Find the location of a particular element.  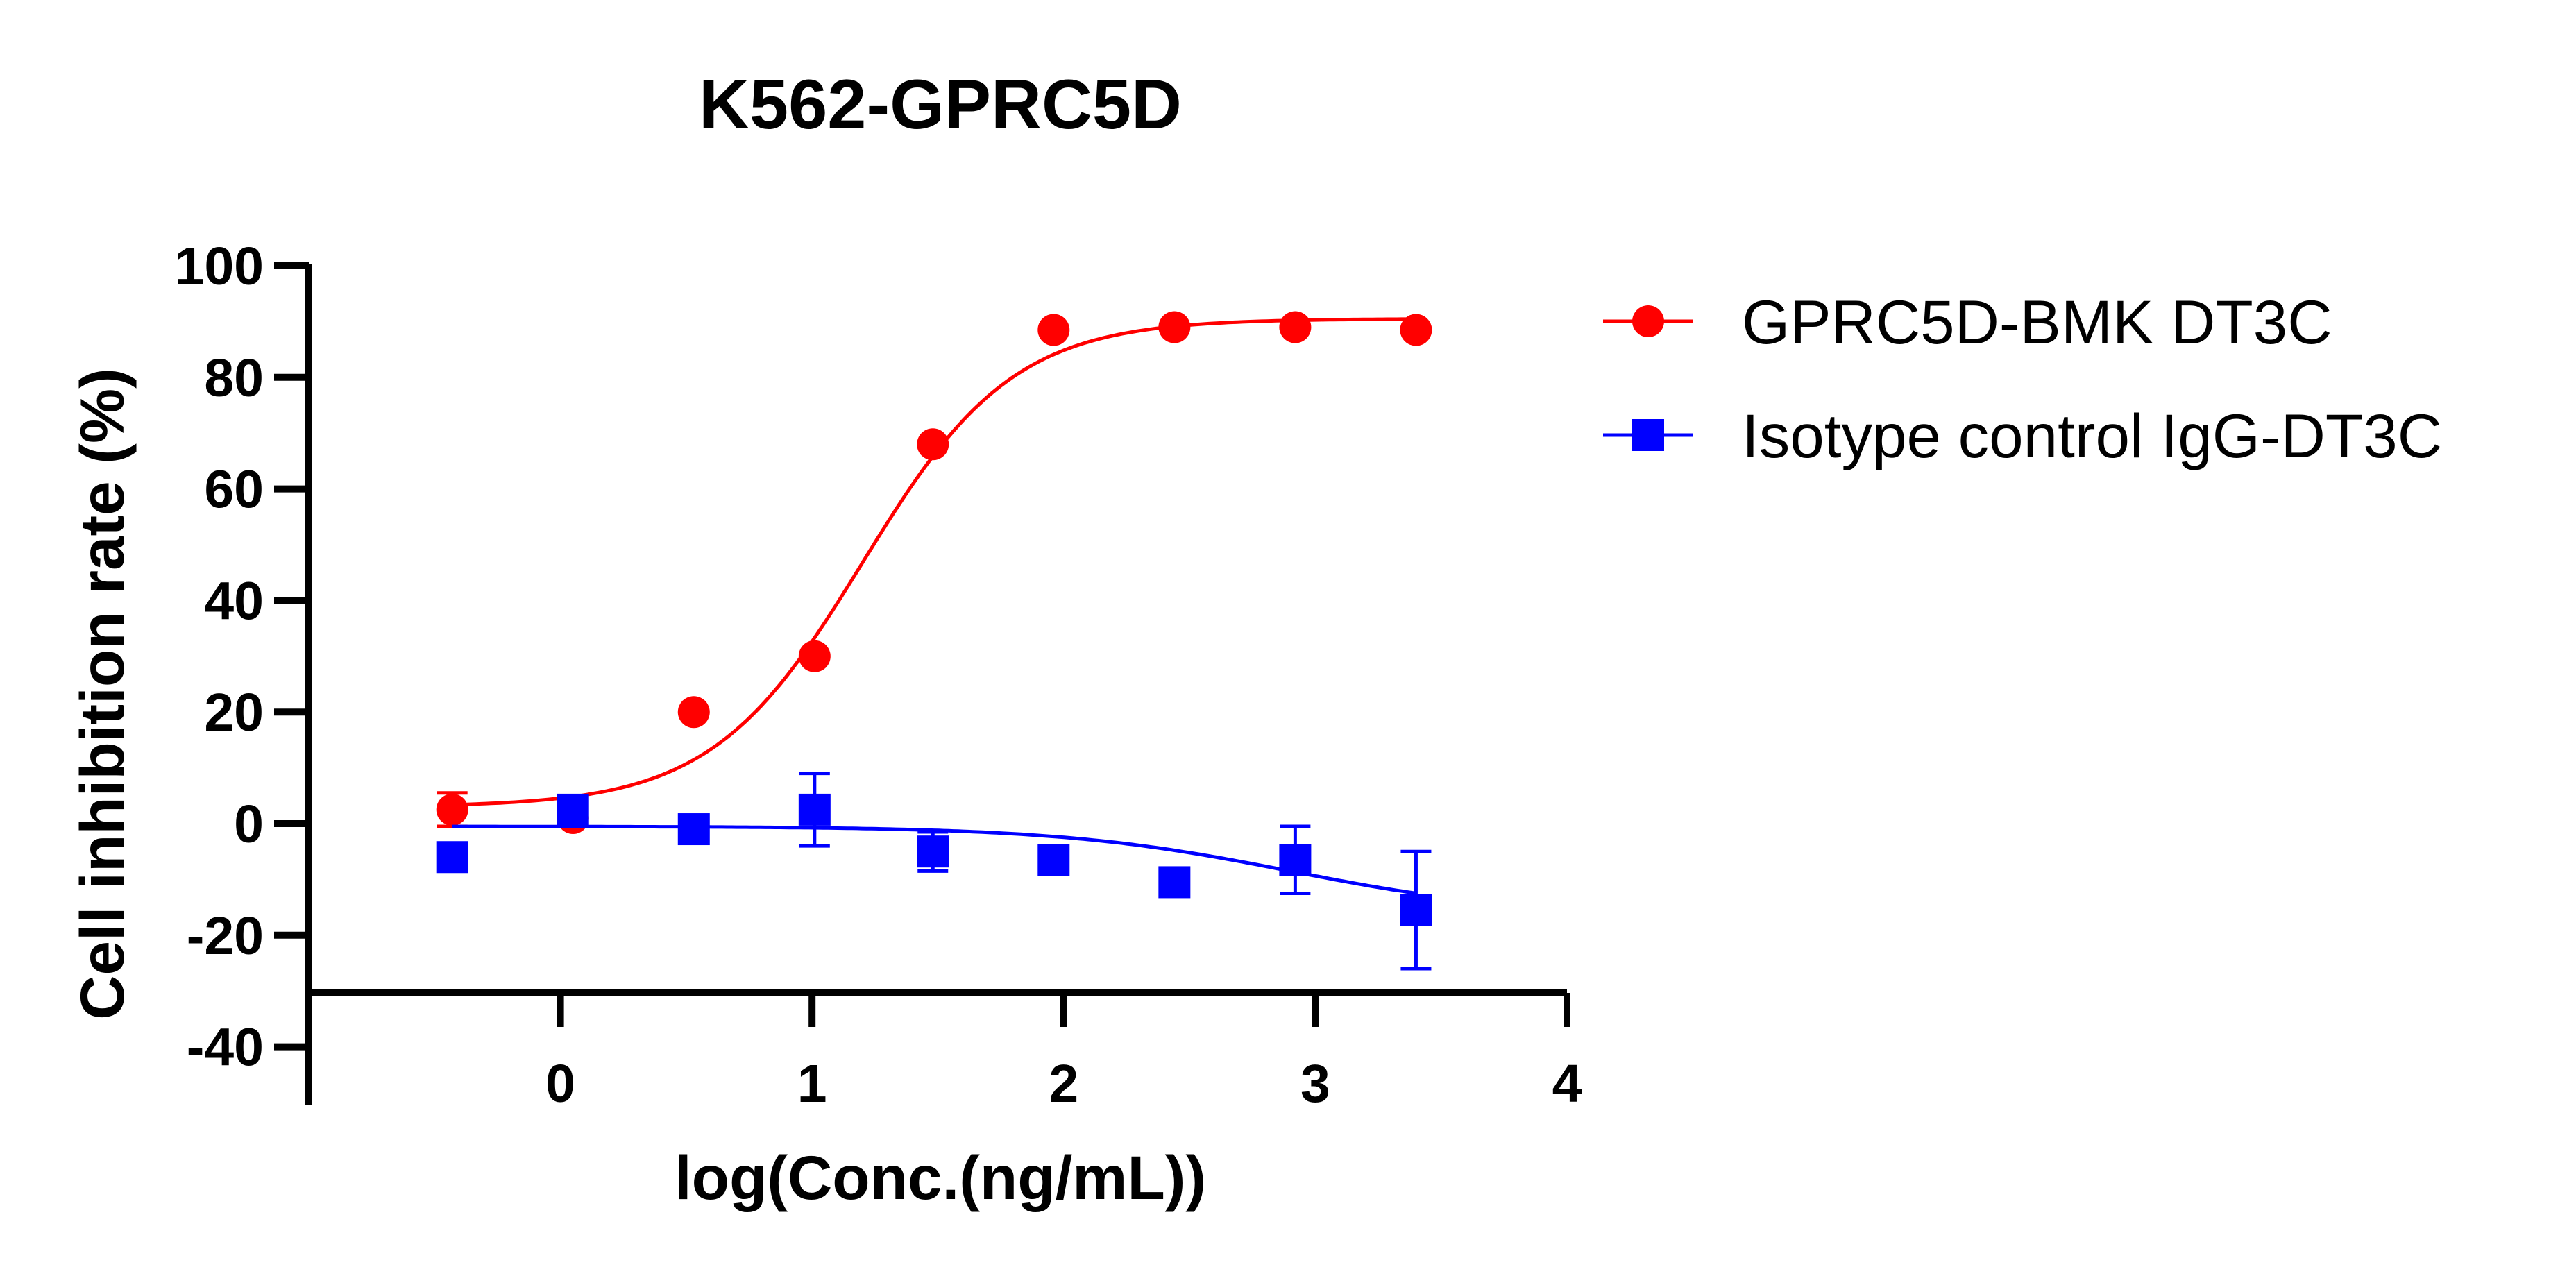

legend-label: Isotype control IgG-DT3C is located at coordinates (2092, 435).